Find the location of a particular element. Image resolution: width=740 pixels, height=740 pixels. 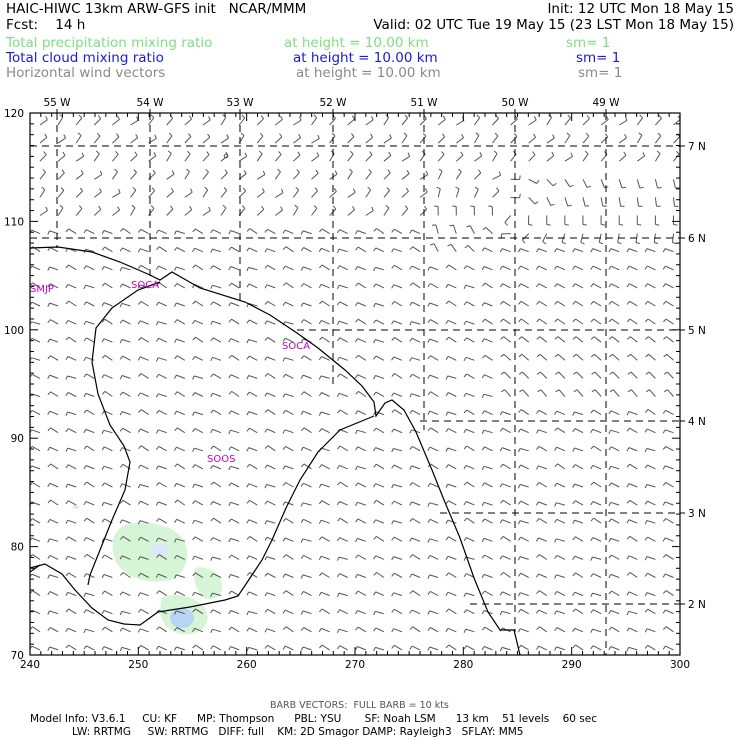

lat-label: 6 N is located at coordinates (697, 239).